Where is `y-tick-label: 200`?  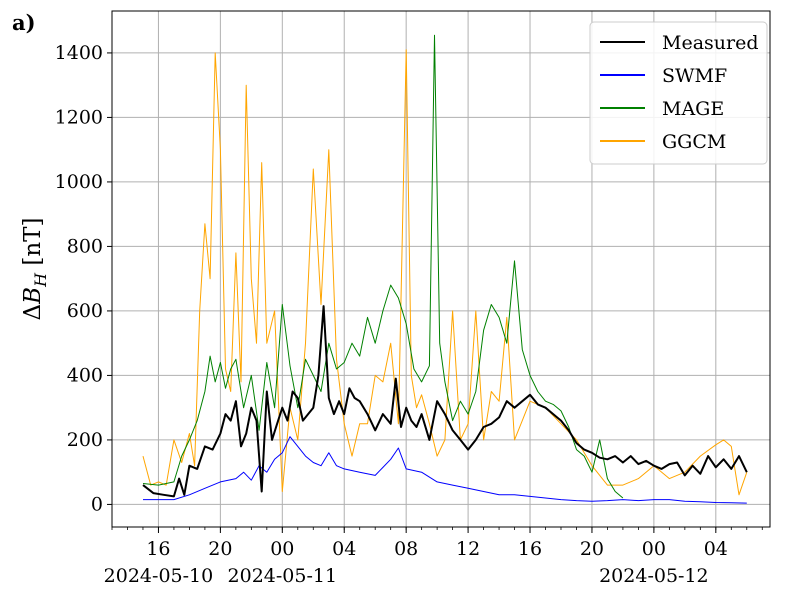 y-tick-label: 200 is located at coordinates (85, 440).